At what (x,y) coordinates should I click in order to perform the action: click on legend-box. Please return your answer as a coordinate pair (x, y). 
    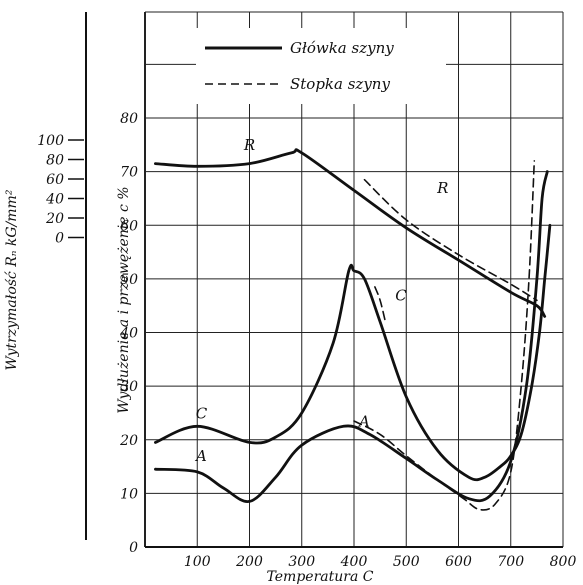
    Looking at the image, I should click on (321, 66).